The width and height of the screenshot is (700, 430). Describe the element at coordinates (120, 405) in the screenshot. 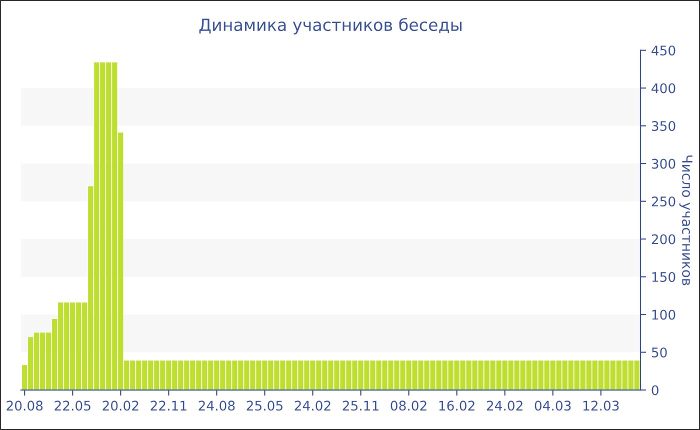

I see `x-tick-label: 20.02` at that location.